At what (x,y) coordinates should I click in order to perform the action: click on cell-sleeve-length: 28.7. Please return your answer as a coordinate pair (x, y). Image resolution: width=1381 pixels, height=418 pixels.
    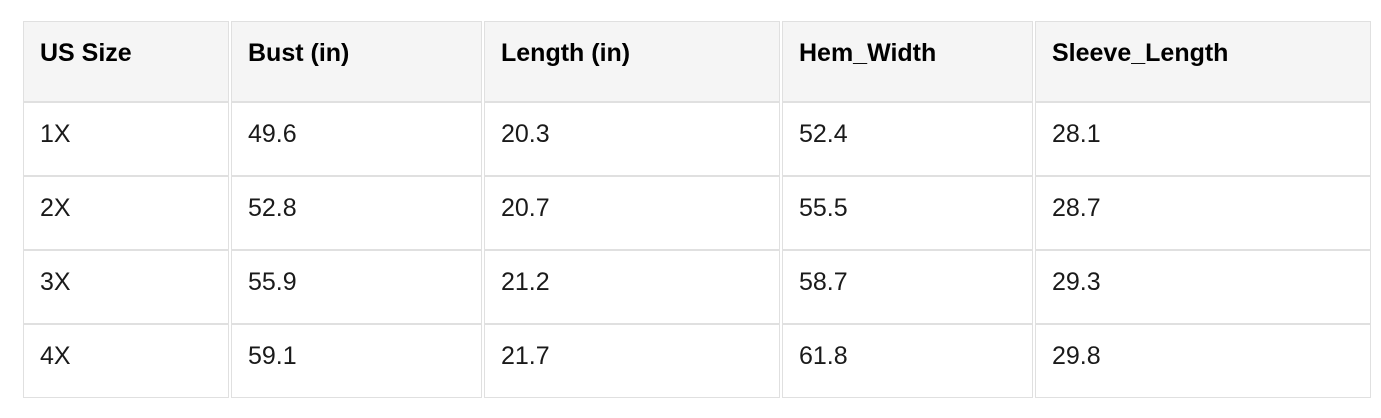
    Looking at the image, I should click on (1203, 213).